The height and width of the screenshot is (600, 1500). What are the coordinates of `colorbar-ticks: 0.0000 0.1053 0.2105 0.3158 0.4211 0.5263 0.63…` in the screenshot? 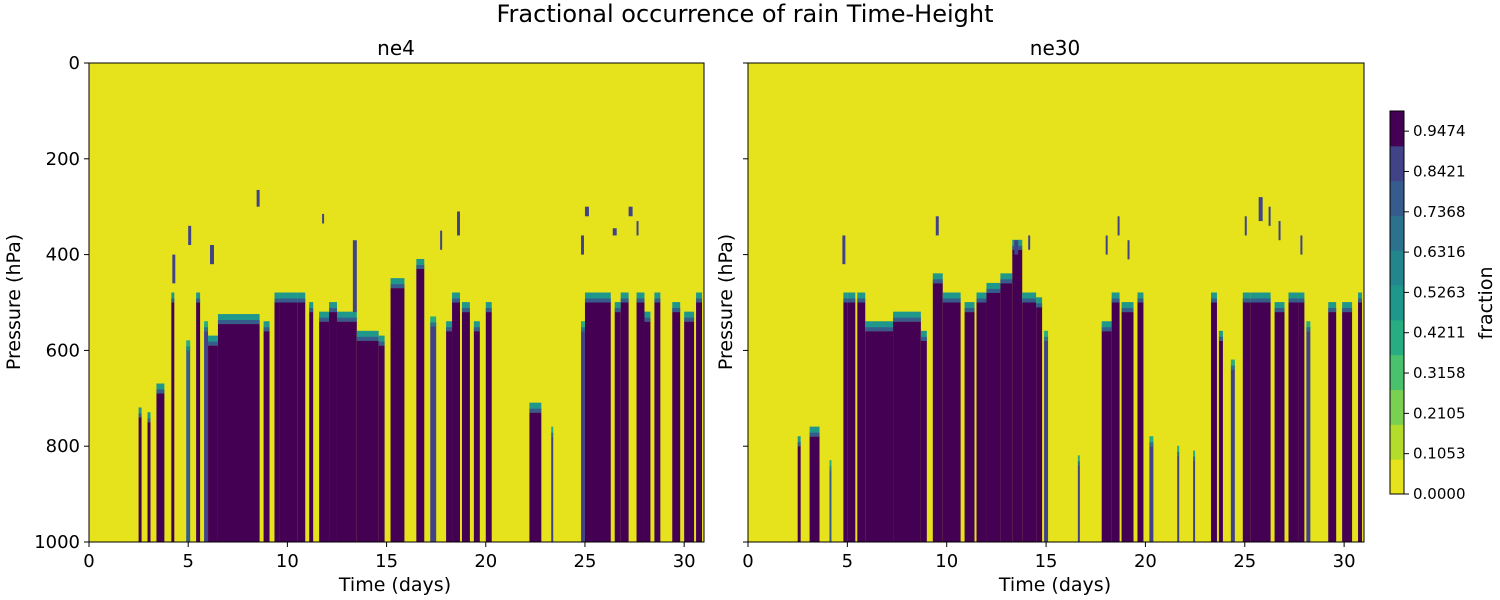 It's located at (1435, 312).